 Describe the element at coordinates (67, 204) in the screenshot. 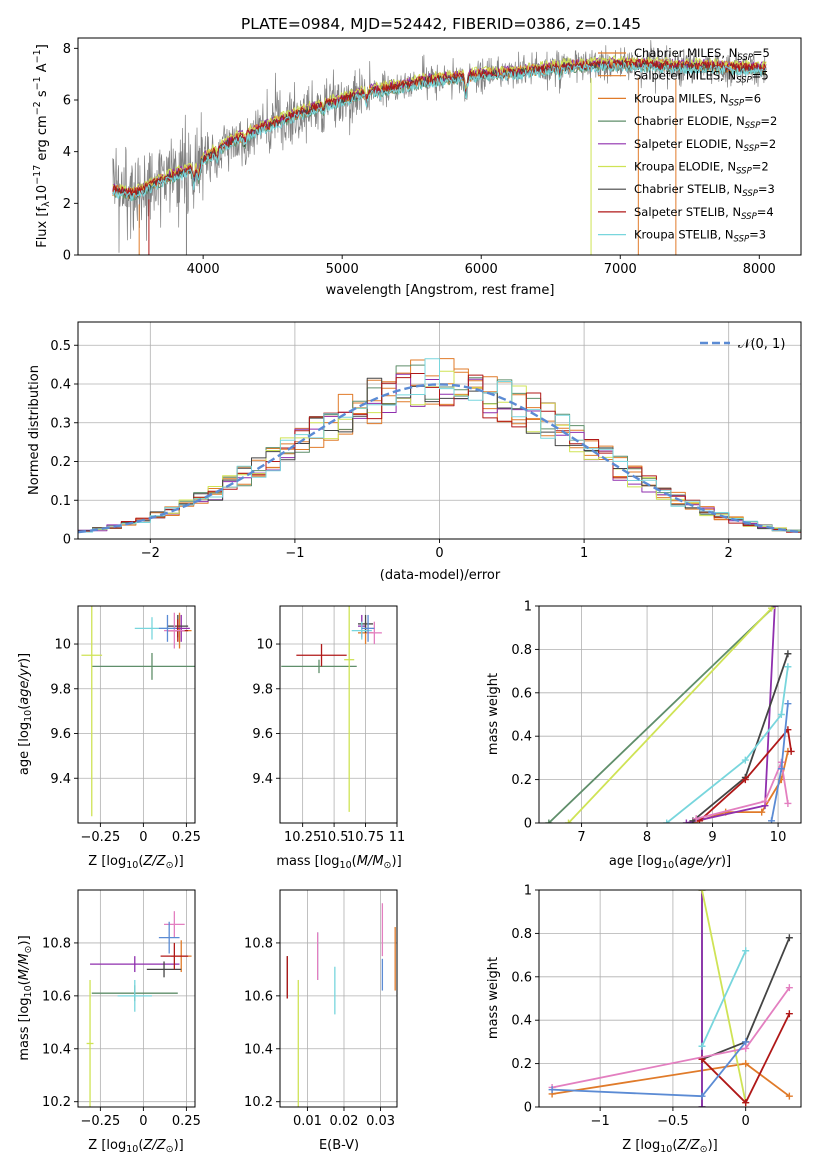

I see `y-tick-label: 2` at that location.